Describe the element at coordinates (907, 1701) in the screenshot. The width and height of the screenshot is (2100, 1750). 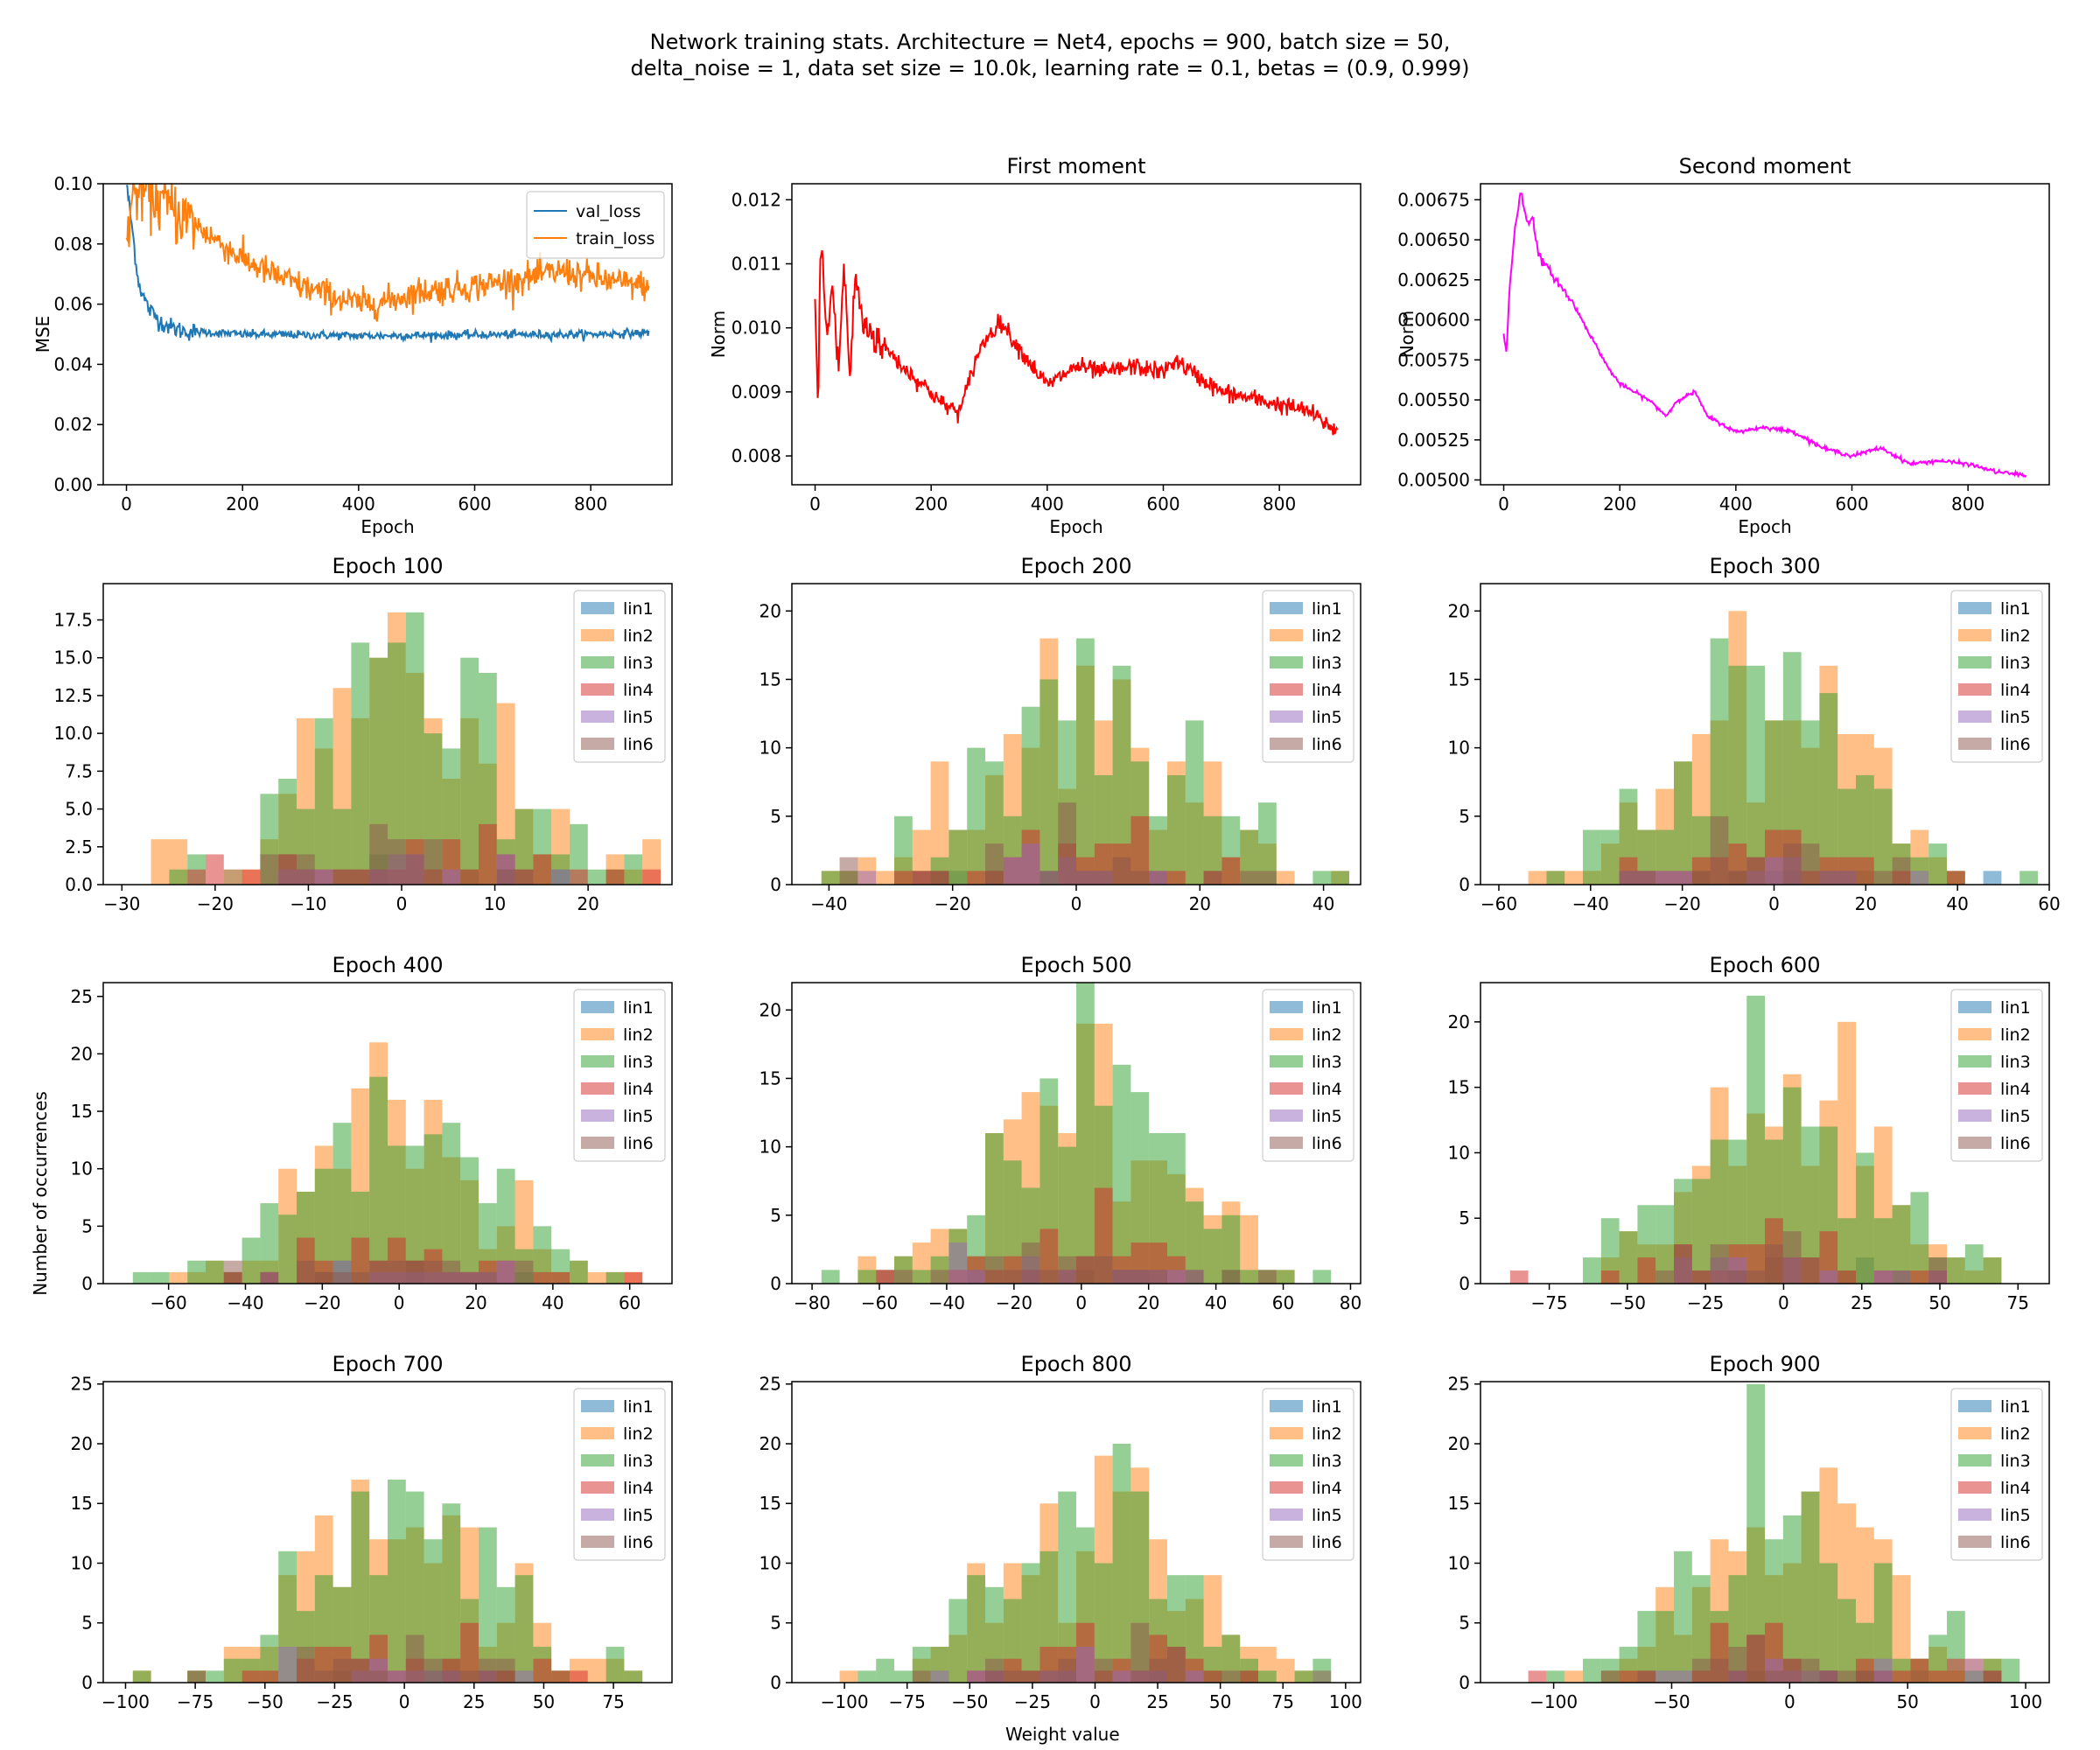
I see `xtick-label: −75` at that location.